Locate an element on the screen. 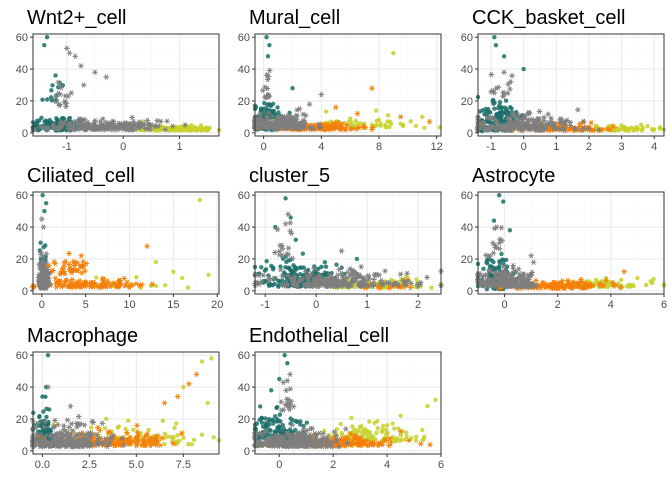 The image size is (672, 480). panel-title: Astrocyte is located at coordinates (513, 176).